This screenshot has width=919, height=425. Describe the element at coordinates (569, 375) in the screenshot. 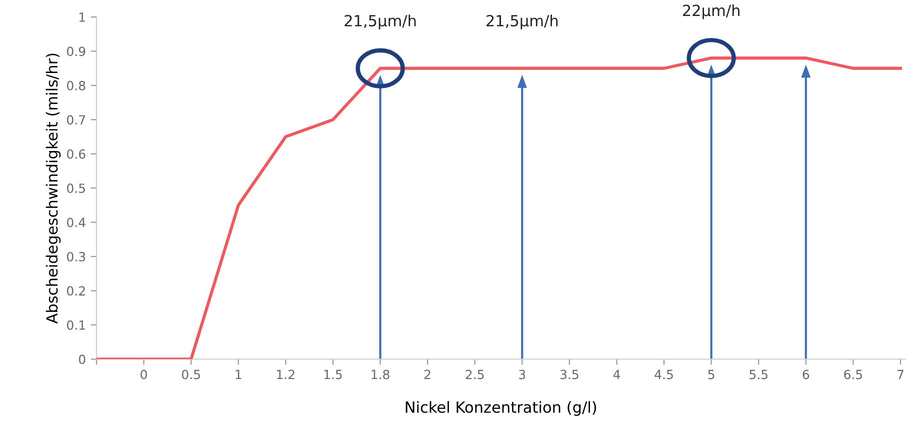

I see `x-tick-label: 3.5` at that location.